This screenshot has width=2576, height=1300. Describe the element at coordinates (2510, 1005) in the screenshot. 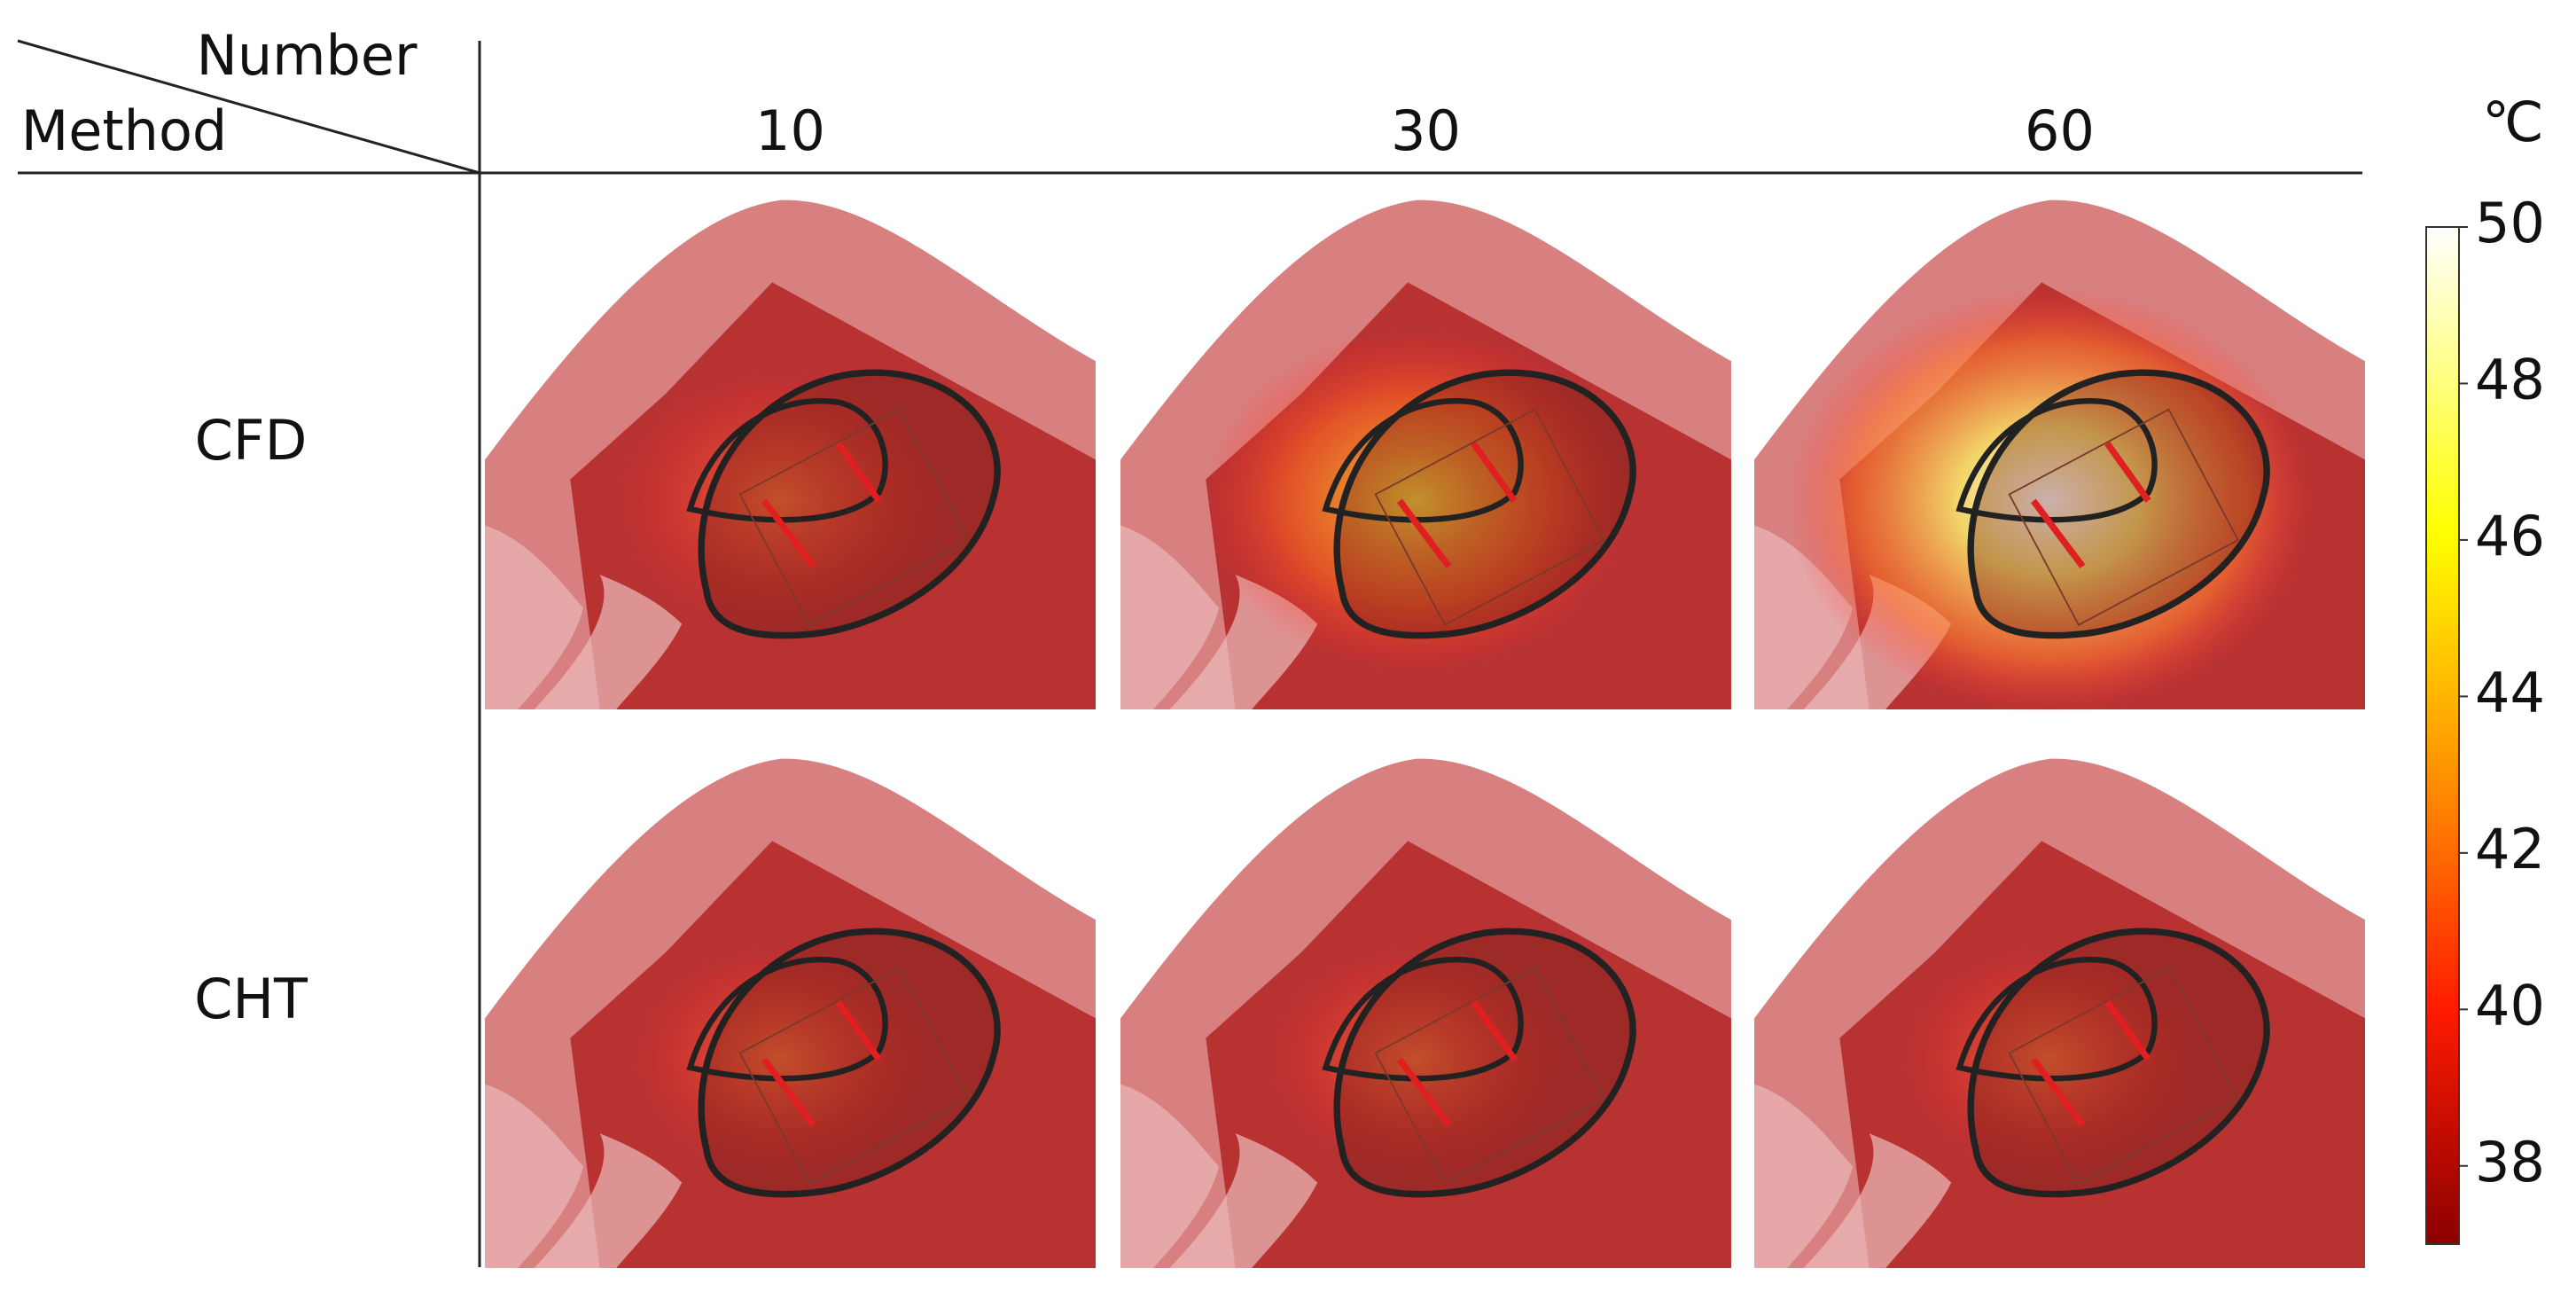

I see `colorbar-tick-label: 40` at that location.